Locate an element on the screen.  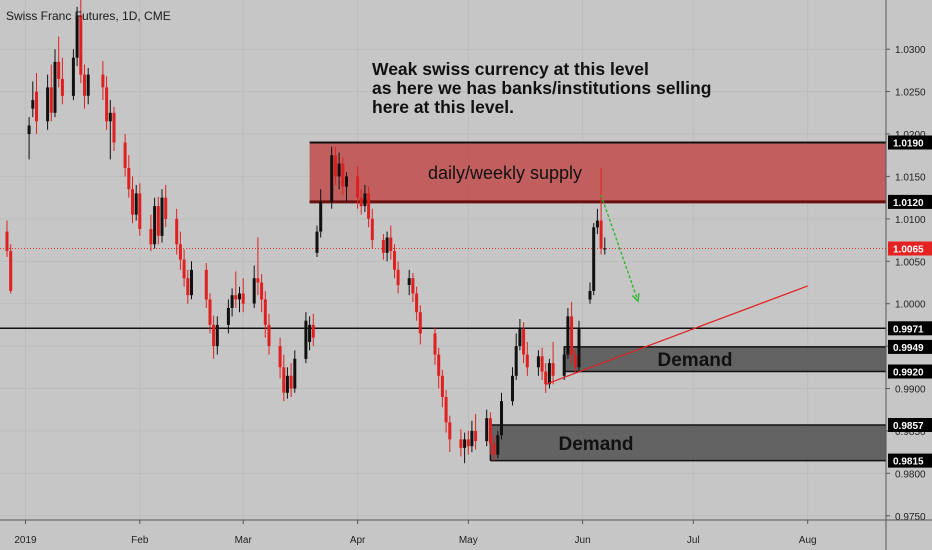
x-tick-label: Mar is located at coordinates (244, 540).